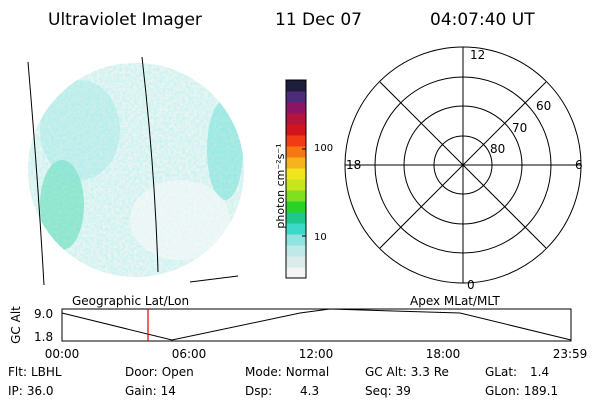  I want to click on svg-text:IP:36.0: IP: 36.0, so click(31, 391).